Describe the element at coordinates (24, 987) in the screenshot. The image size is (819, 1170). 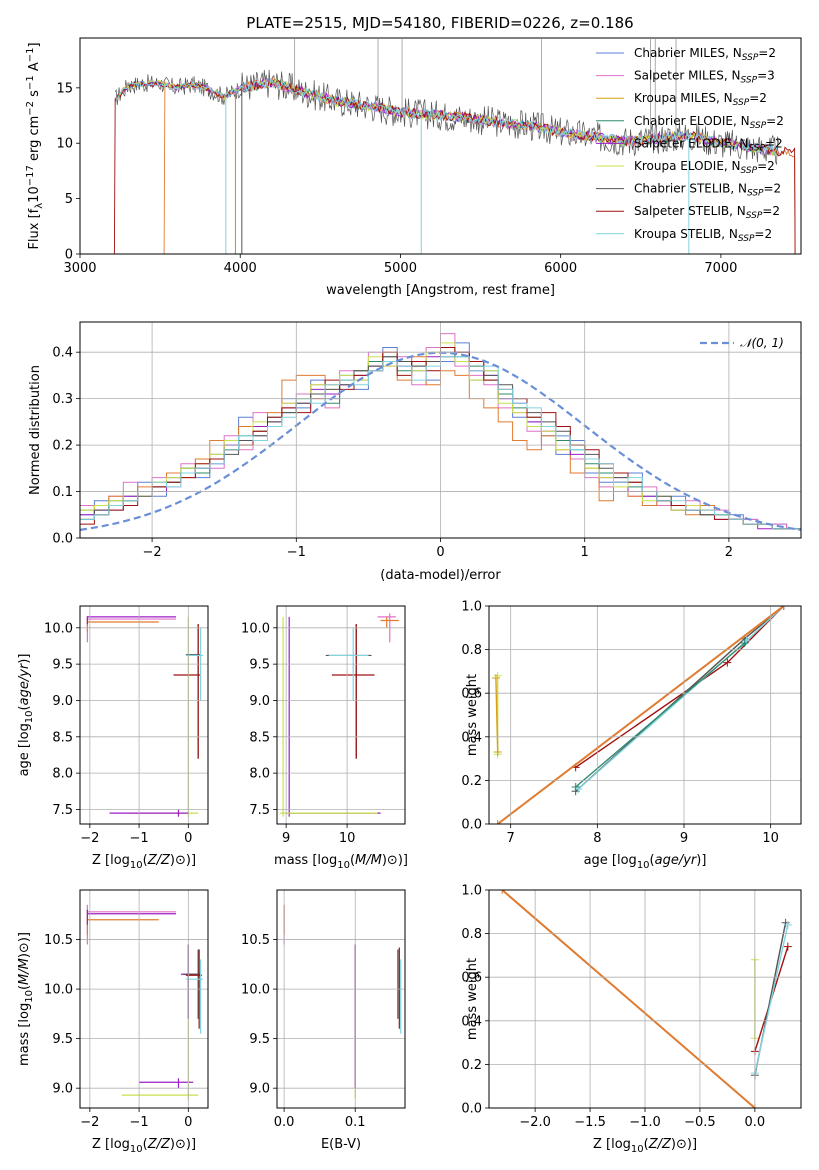
I see `axis-label-part: (` at that location.